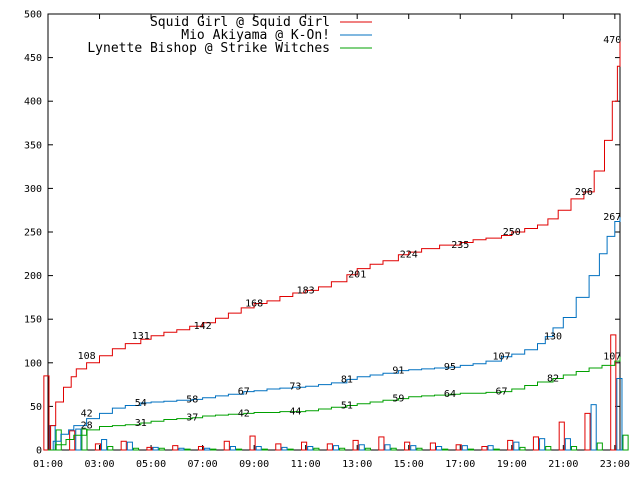 This screenshot has width=640, height=480. What do you see at coordinates (553, 378) in the screenshot?
I see `data-label: 82` at bounding box center [553, 378].